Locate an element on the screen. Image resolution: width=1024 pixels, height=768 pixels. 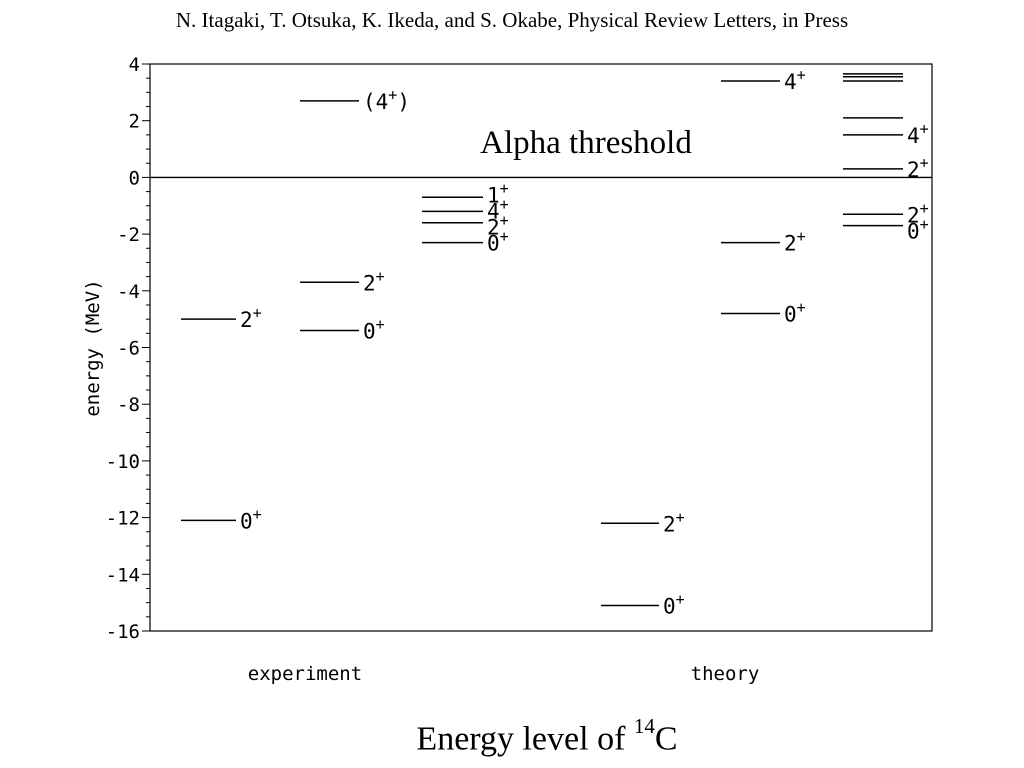
y-tick-label: 0 is located at coordinates (134, 178).